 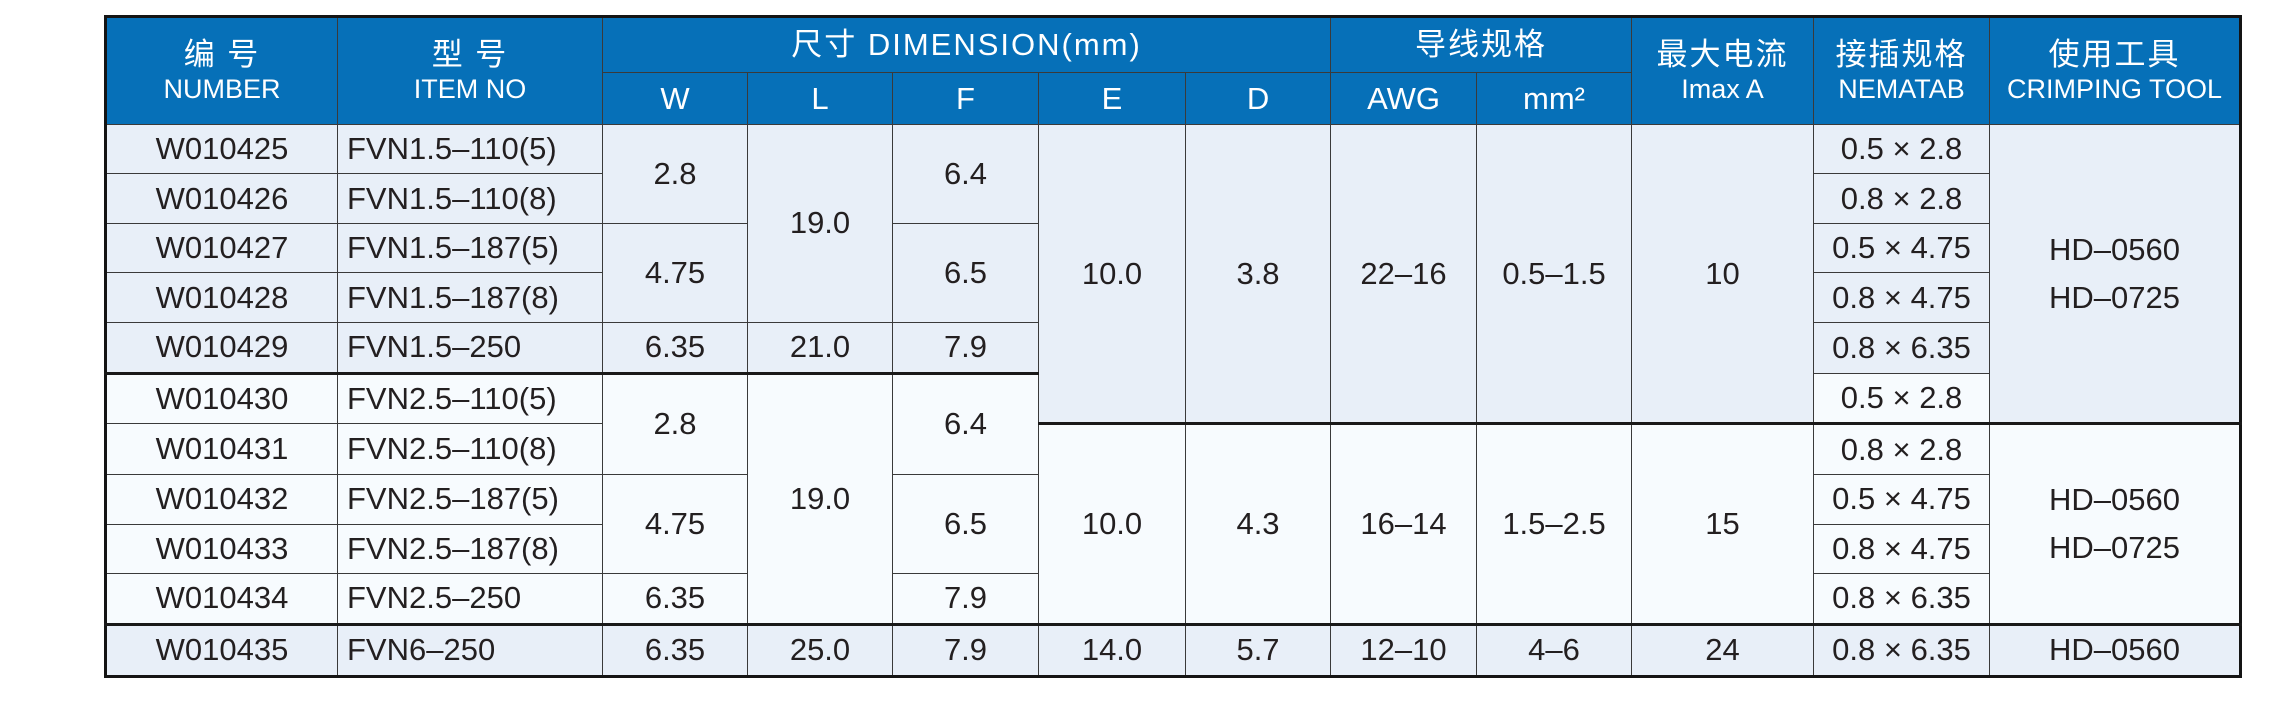 What do you see at coordinates (470, 88) in the screenshot?
I see `col-item-en: ITEM NO` at bounding box center [470, 88].